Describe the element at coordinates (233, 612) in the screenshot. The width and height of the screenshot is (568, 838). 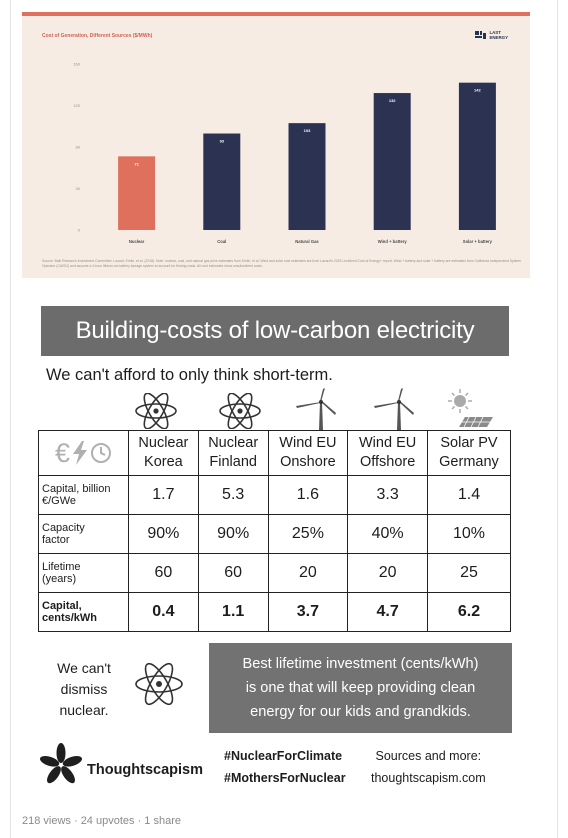
I see `table-cell: 1.1` at that location.